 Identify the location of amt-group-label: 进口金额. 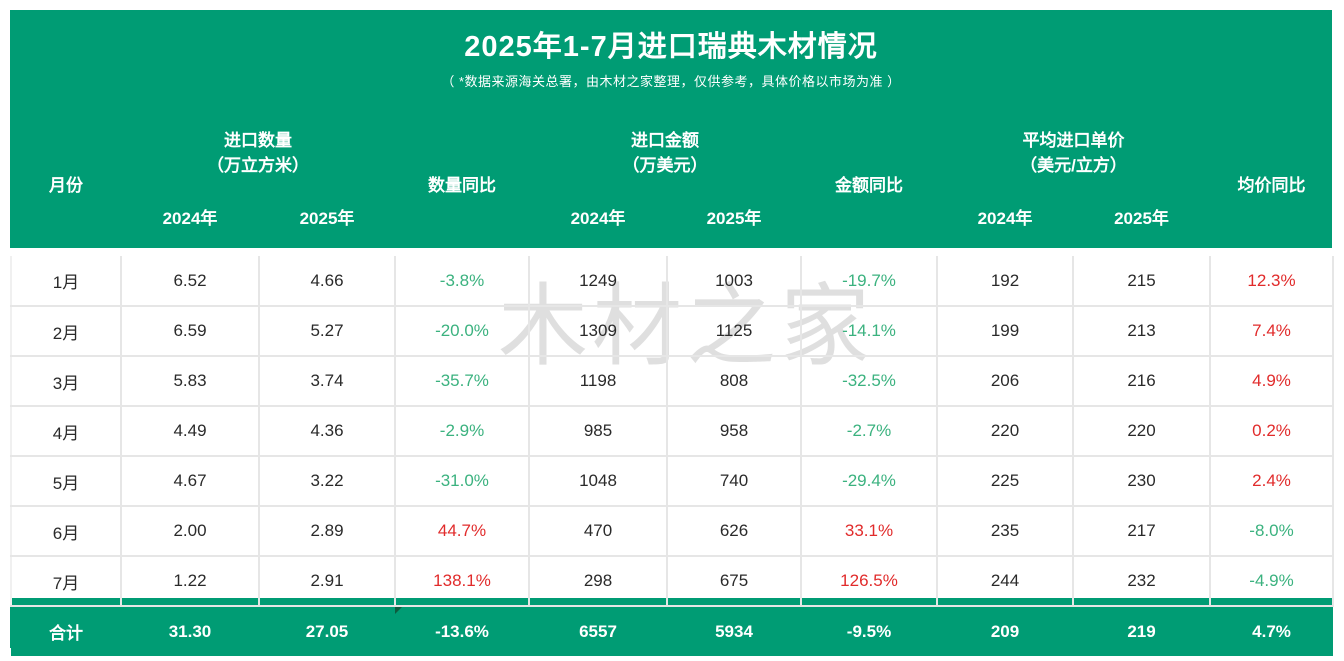
(665, 140).